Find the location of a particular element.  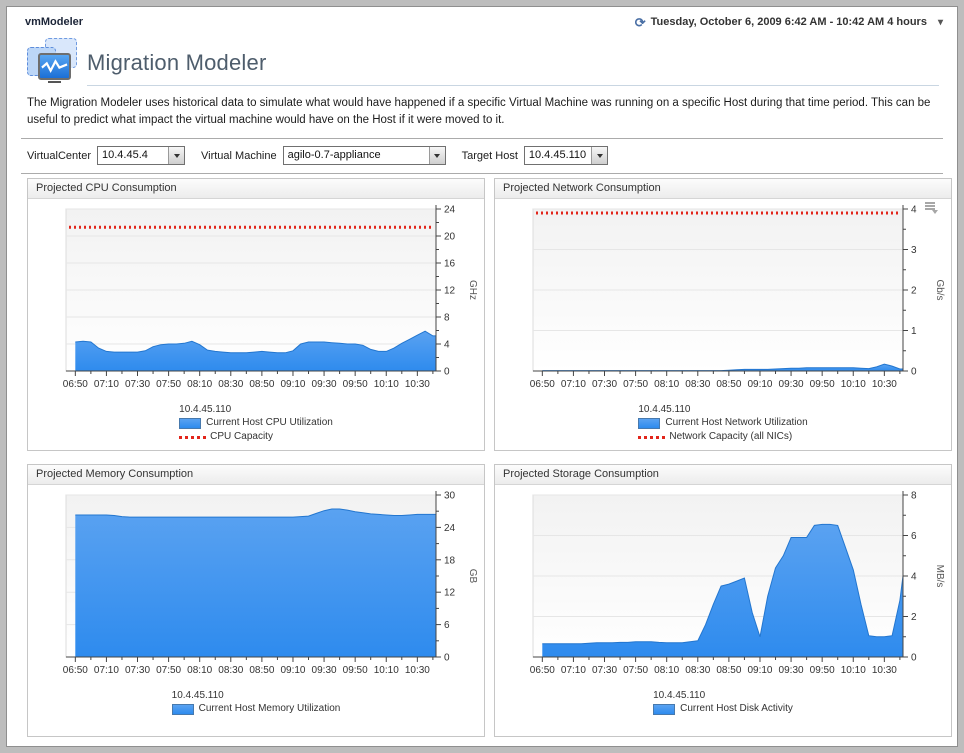

virtual-machine-select: agilo-0.7-appliance is located at coordinates (364, 156).